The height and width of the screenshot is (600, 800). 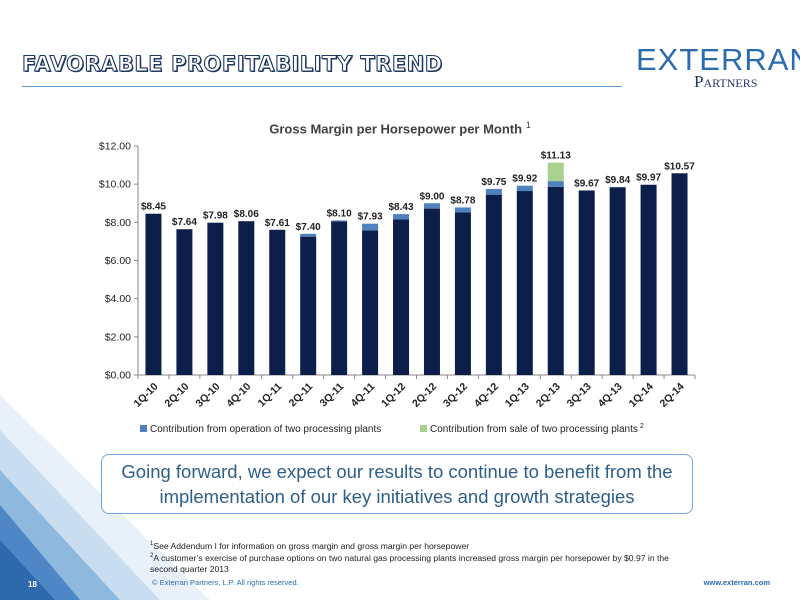 What do you see at coordinates (642, 426) in the screenshot?
I see `legend-superscript: 2` at bounding box center [642, 426].